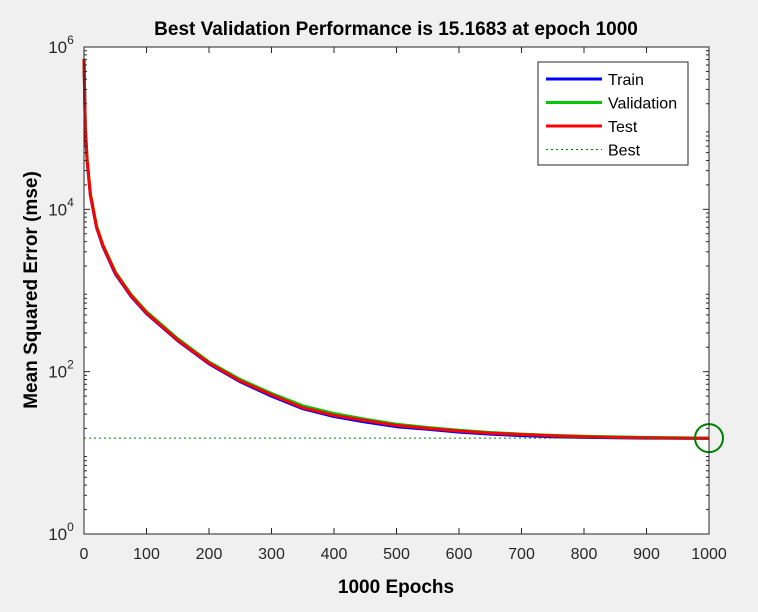 This screenshot has height=612, width=758. Describe the element at coordinates (61, 207) in the screenshot. I see `y-tick-label: 10⁴` at that location.